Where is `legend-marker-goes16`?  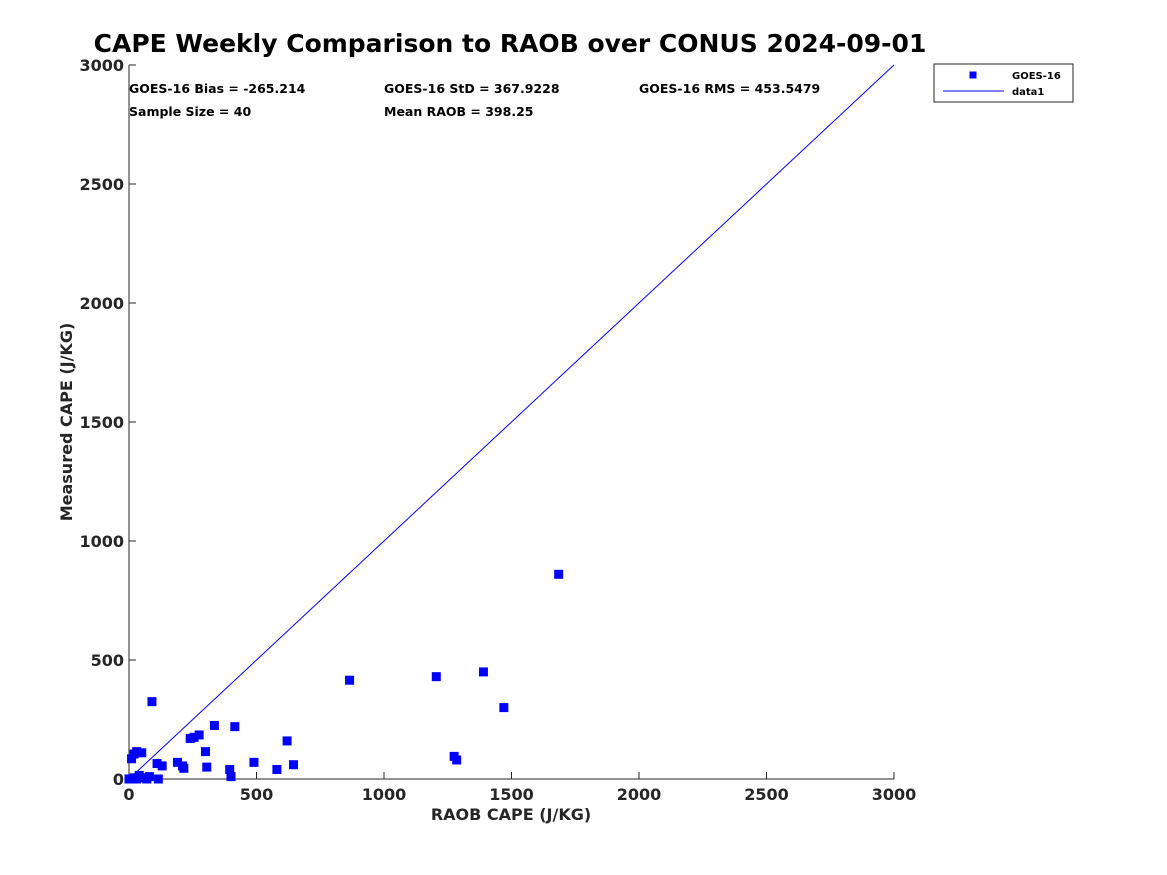
legend-marker-goes16 is located at coordinates (973, 75).